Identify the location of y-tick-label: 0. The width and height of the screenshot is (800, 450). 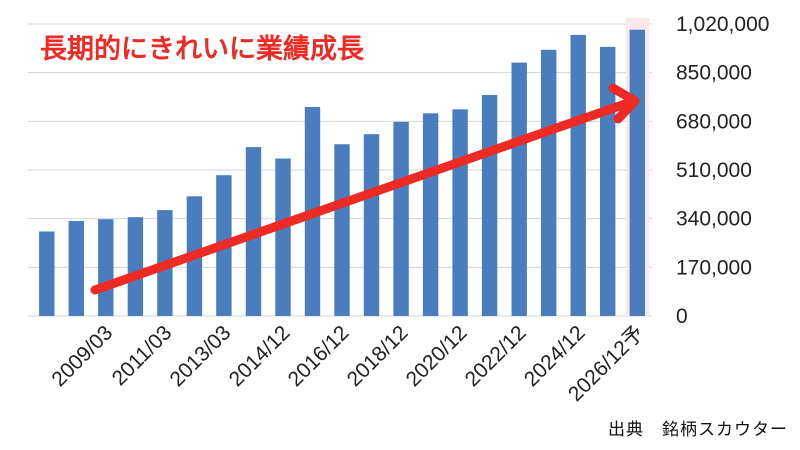
(682, 316).